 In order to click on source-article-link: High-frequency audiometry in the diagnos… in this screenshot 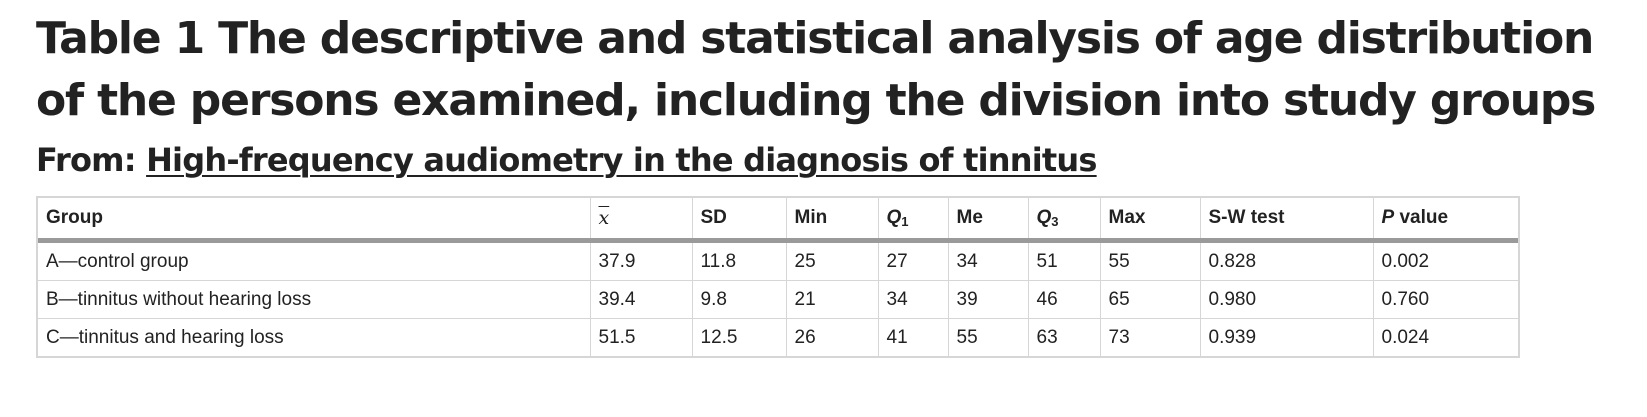, I will do `click(621, 160)`.